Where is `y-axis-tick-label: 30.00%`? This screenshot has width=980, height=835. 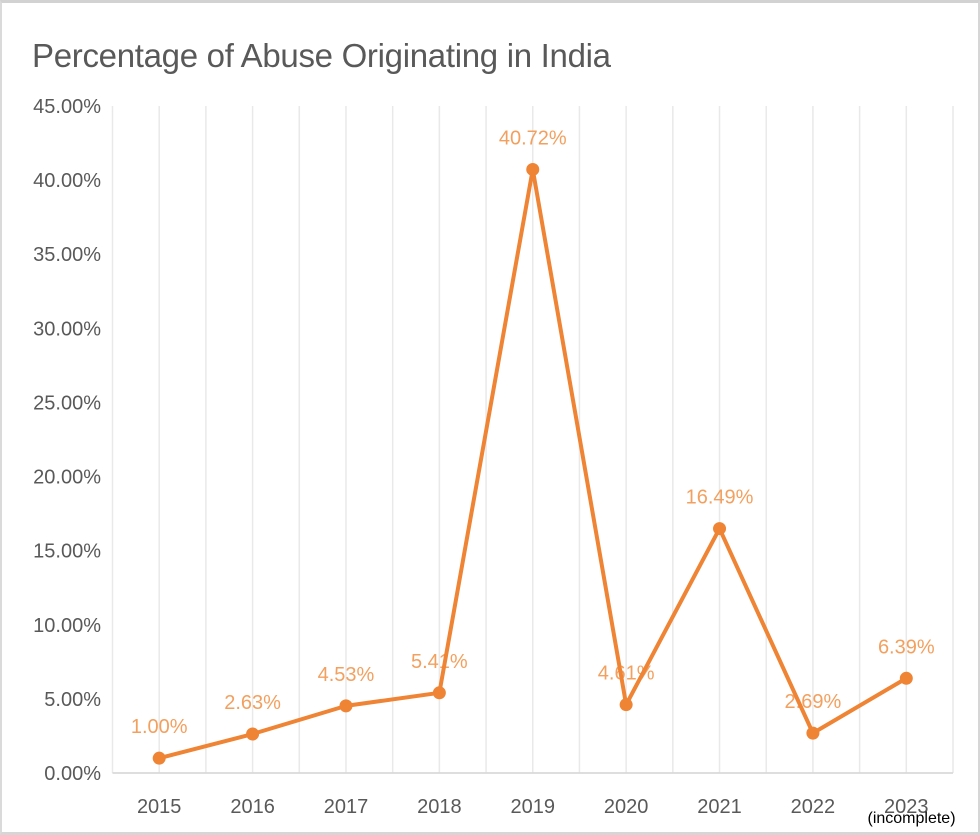 y-axis-tick-label: 30.00% is located at coordinates (67, 329).